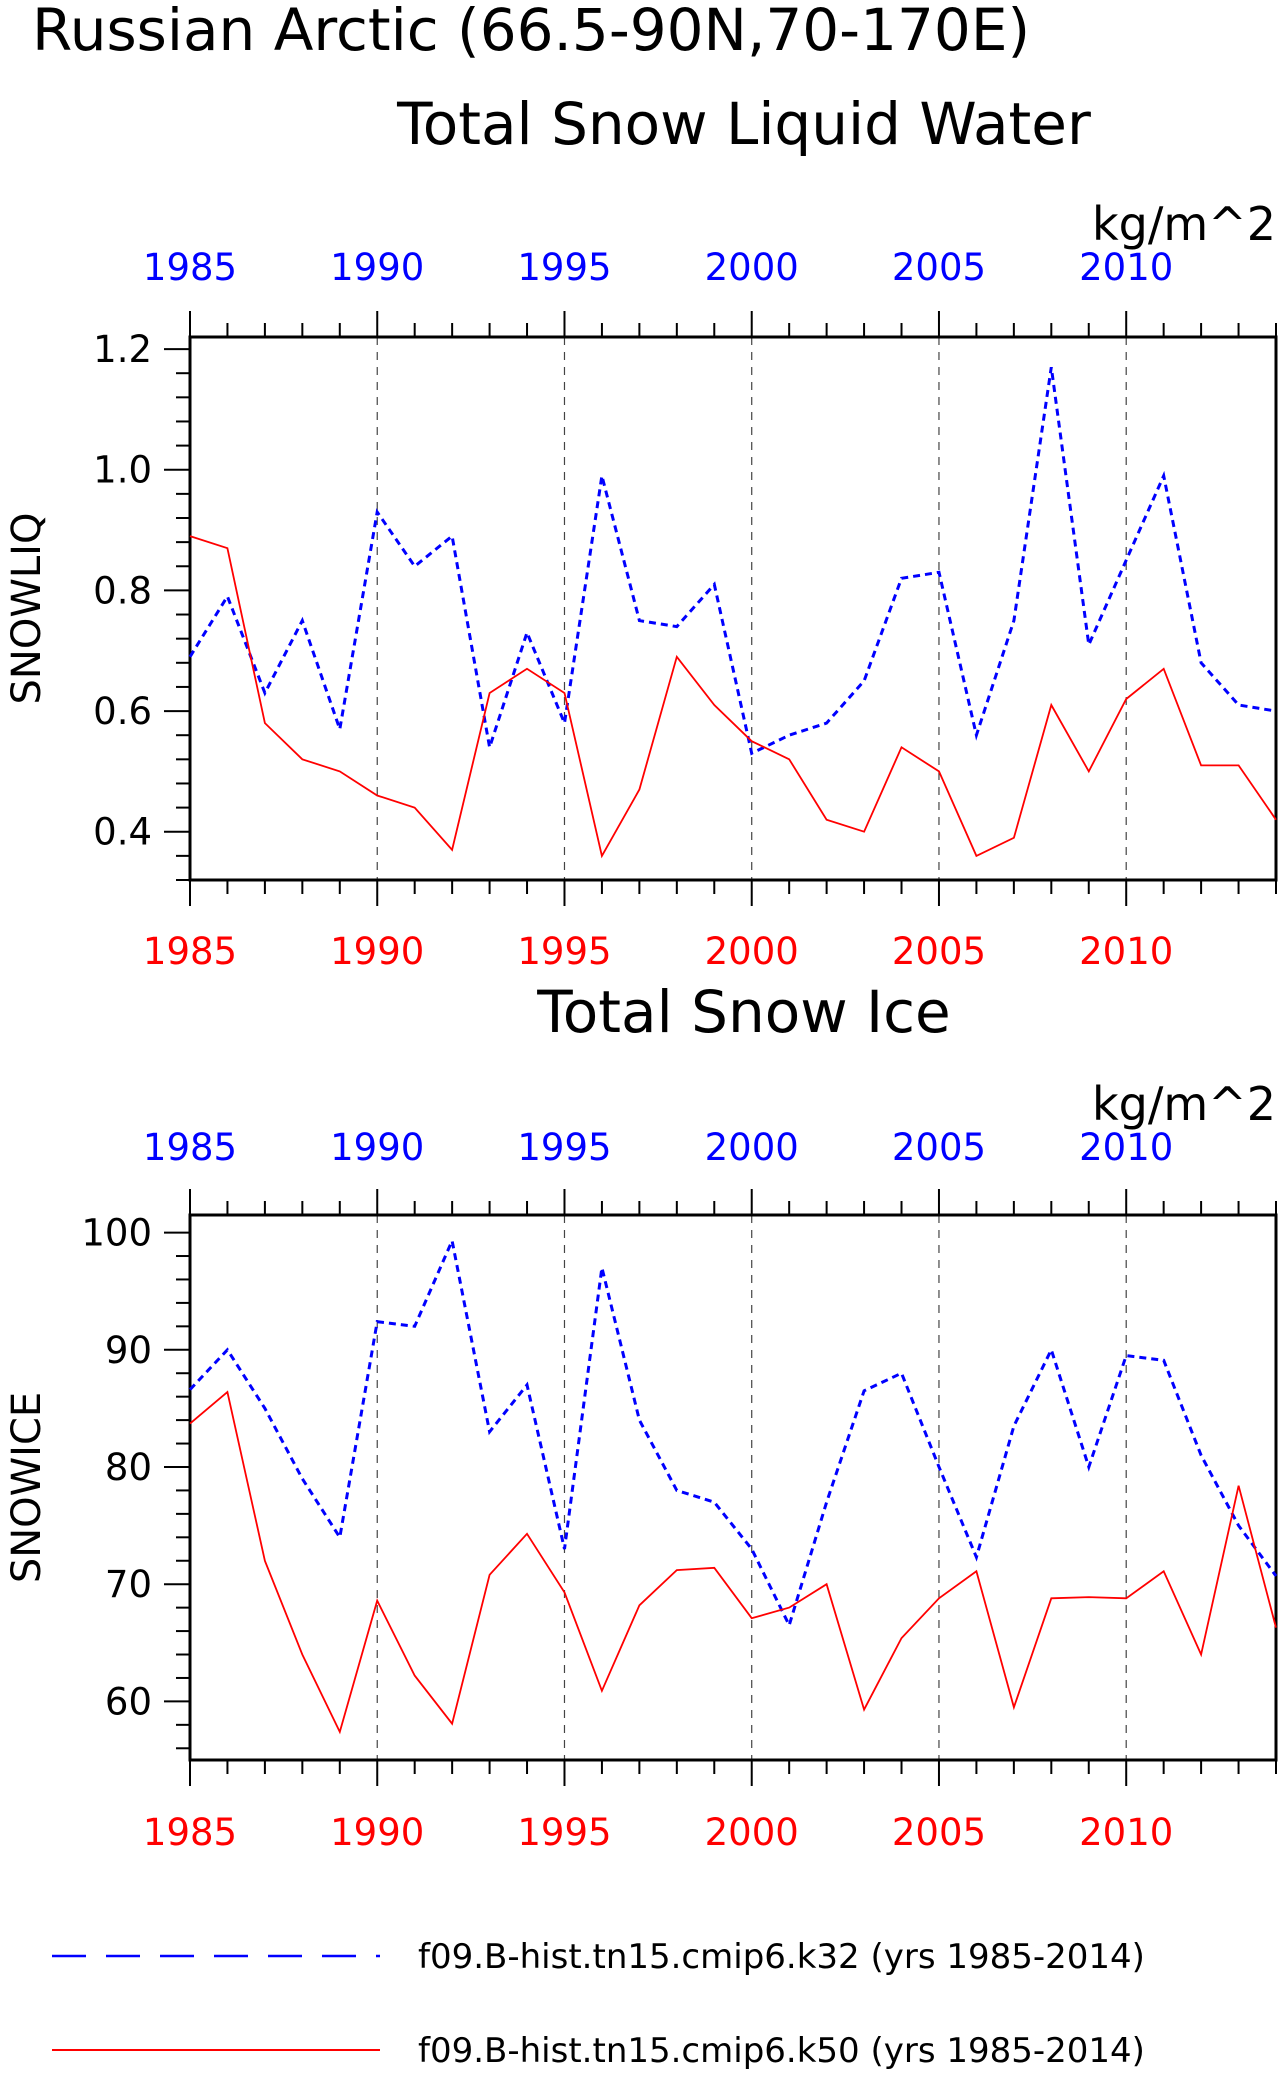  I want to click on panel1-y-tick-label: 0.6, so click(122, 711).